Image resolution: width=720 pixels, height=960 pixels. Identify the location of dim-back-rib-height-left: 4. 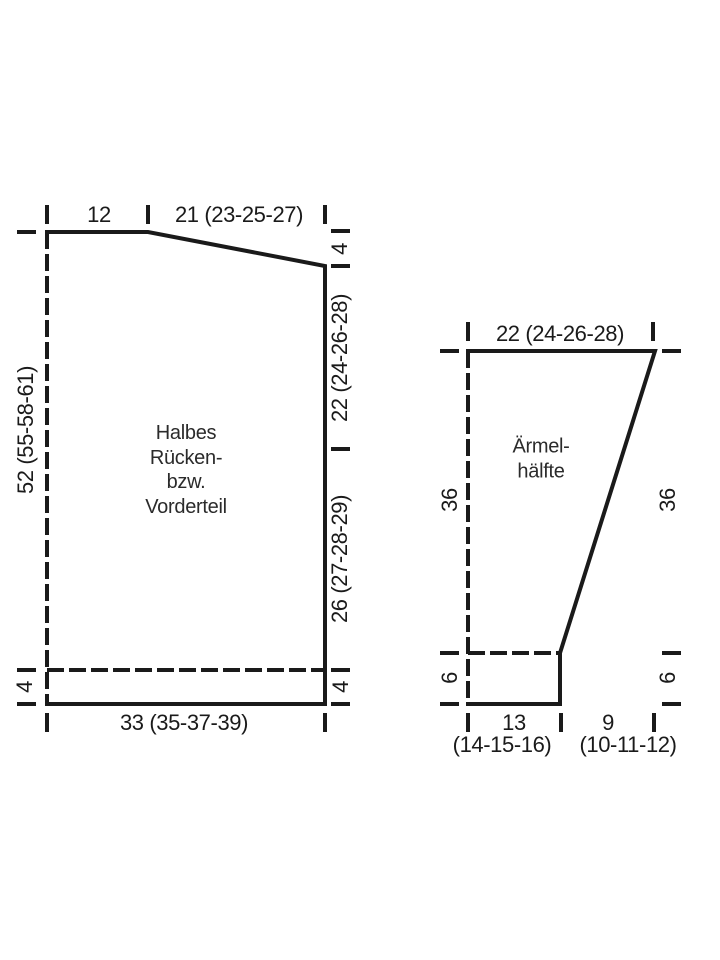
(24, 687).